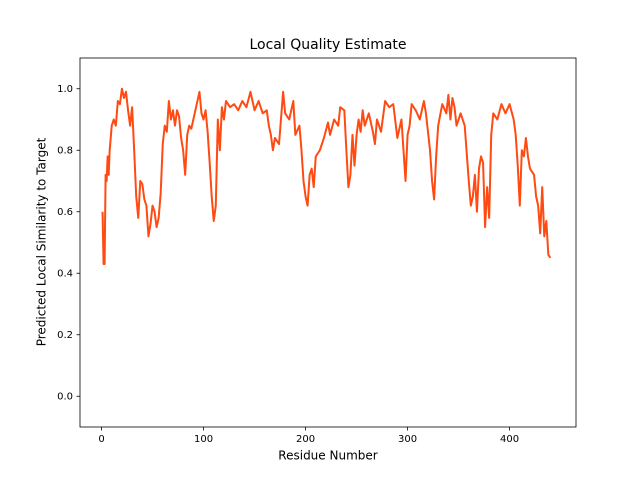 The height and width of the screenshot is (480, 640). What do you see at coordinates (305, 439) in the screenshot?
I see `x-tick-label: 200` at bounding box center [305, 439].